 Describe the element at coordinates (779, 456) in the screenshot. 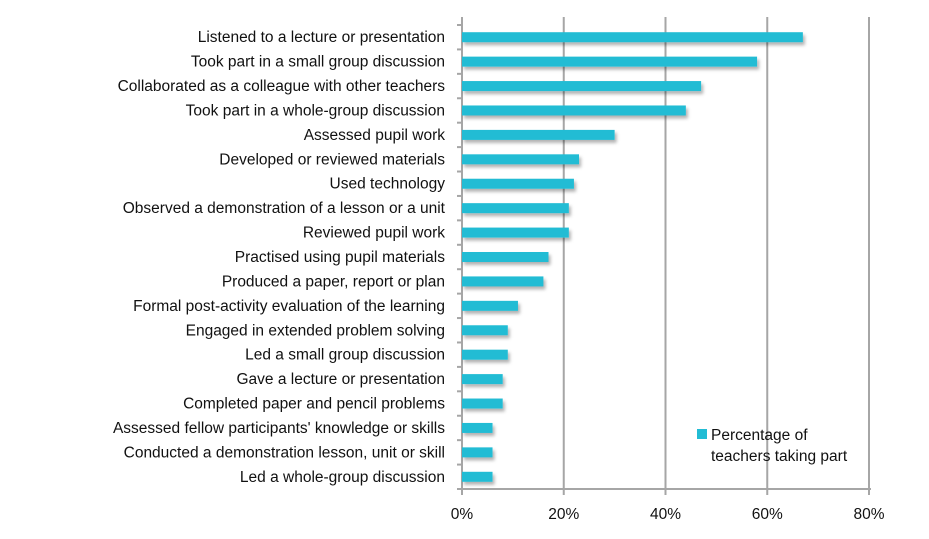

I see `legend-label: teachers taking part` at that location.